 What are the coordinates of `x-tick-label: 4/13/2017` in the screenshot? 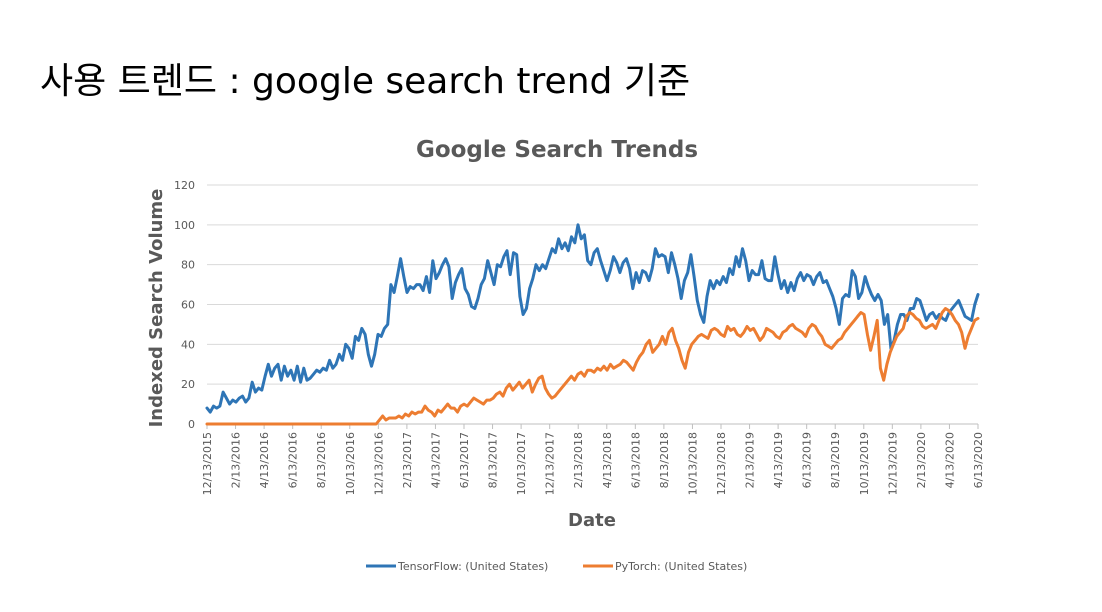 It's located at (435, 460).